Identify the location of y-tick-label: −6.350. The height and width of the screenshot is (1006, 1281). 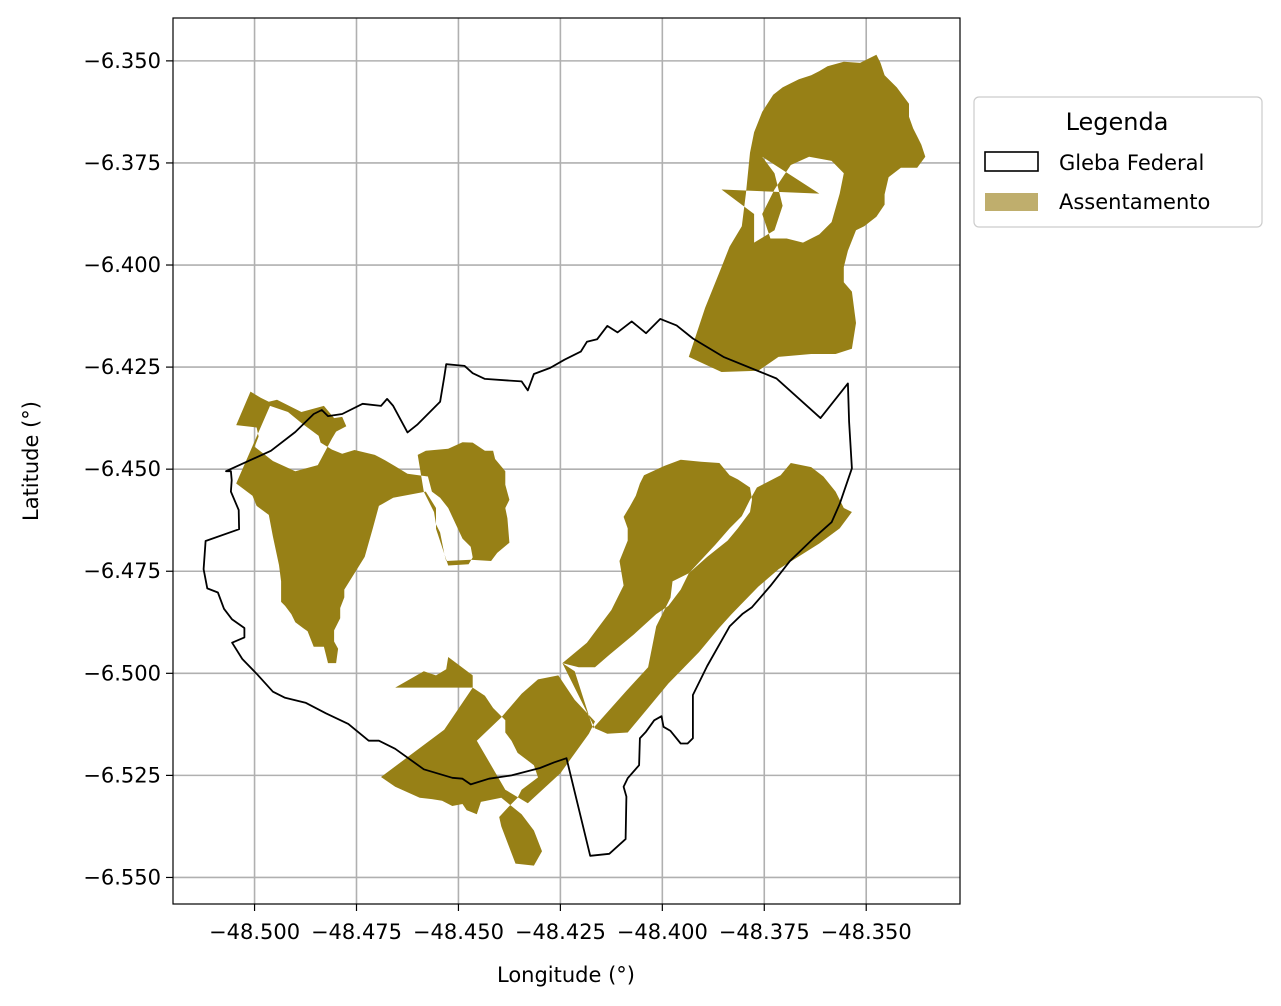
(122, 61).